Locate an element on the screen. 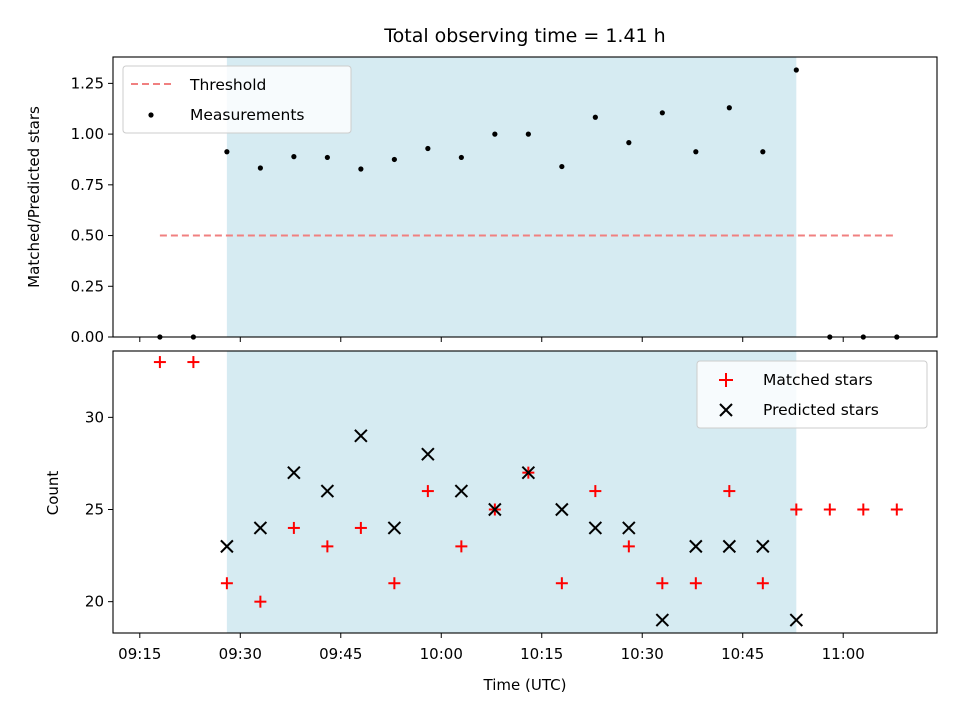 The image size is (960, 720). legend-matched-label: Matched stars is located at coordinates (818, 380).